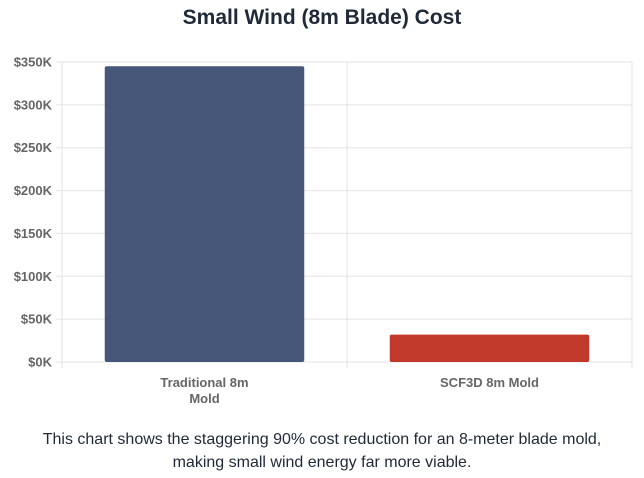  What do you see at coordinates (204, 382) in the screenshot?
I see `x-tick-label: Traditional 8m` at bounding box center [204, 382].